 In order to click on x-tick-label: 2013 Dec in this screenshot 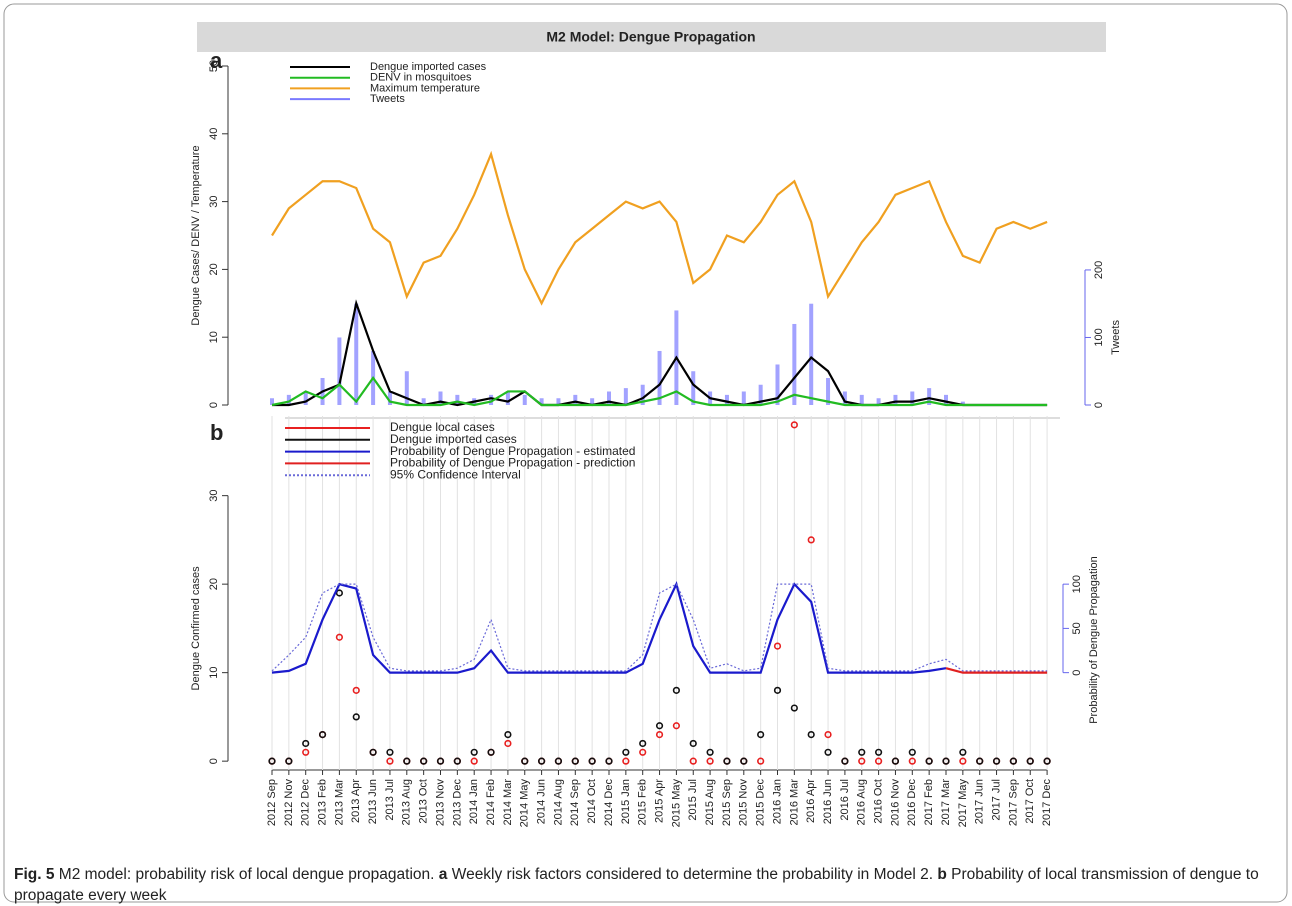, I will do `click(457, 803)`.